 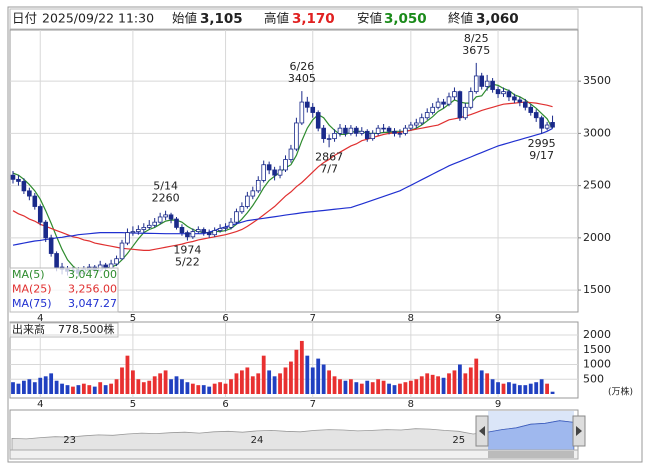 I want to click on date: 2025/09/22 11:30, so click(x=98, y=18).